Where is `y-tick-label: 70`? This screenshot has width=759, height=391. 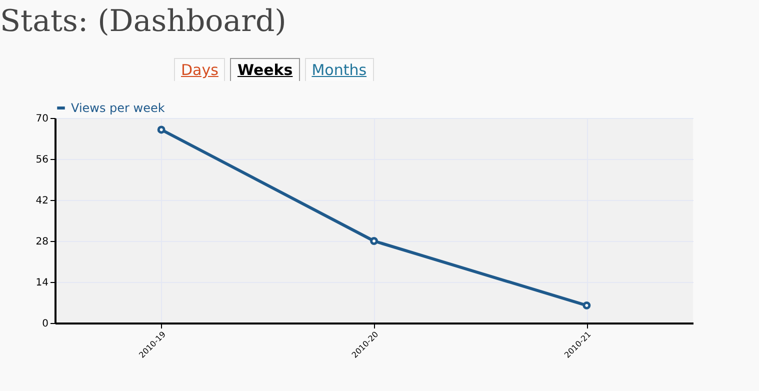 y-tick-label: 70 is located at coordinates (42, 119).